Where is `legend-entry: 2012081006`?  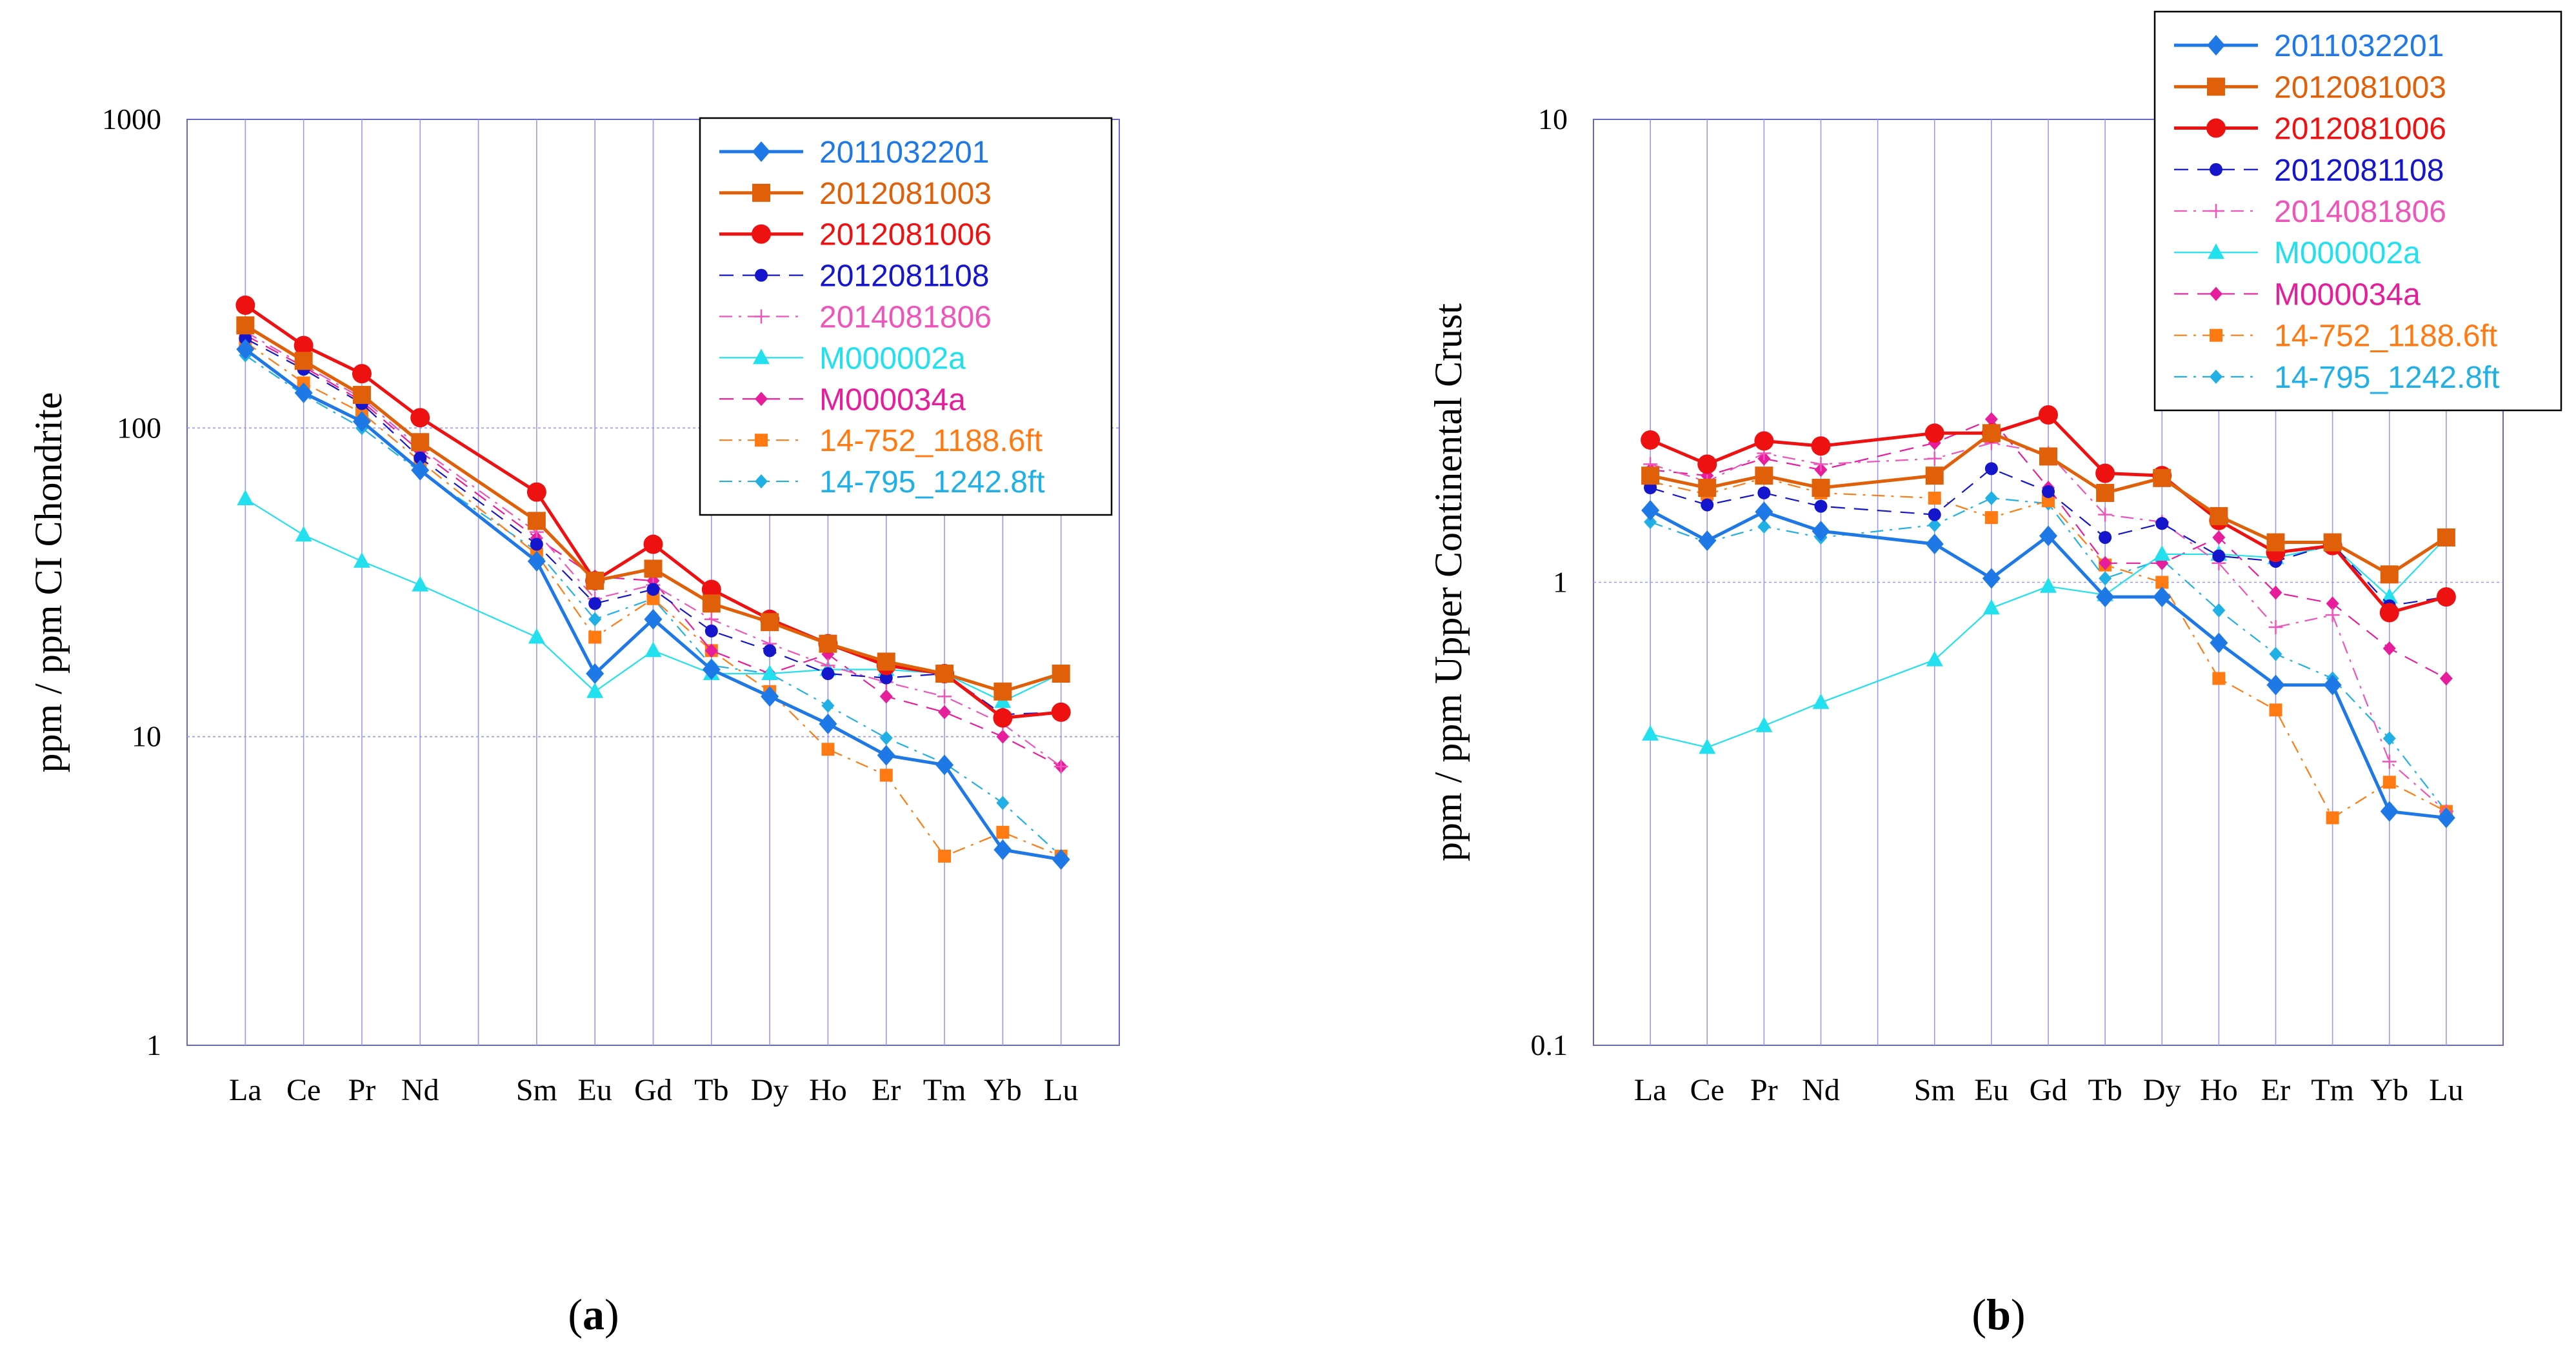 legend-entry: 2012081006 is located at coordinates (855, 235).